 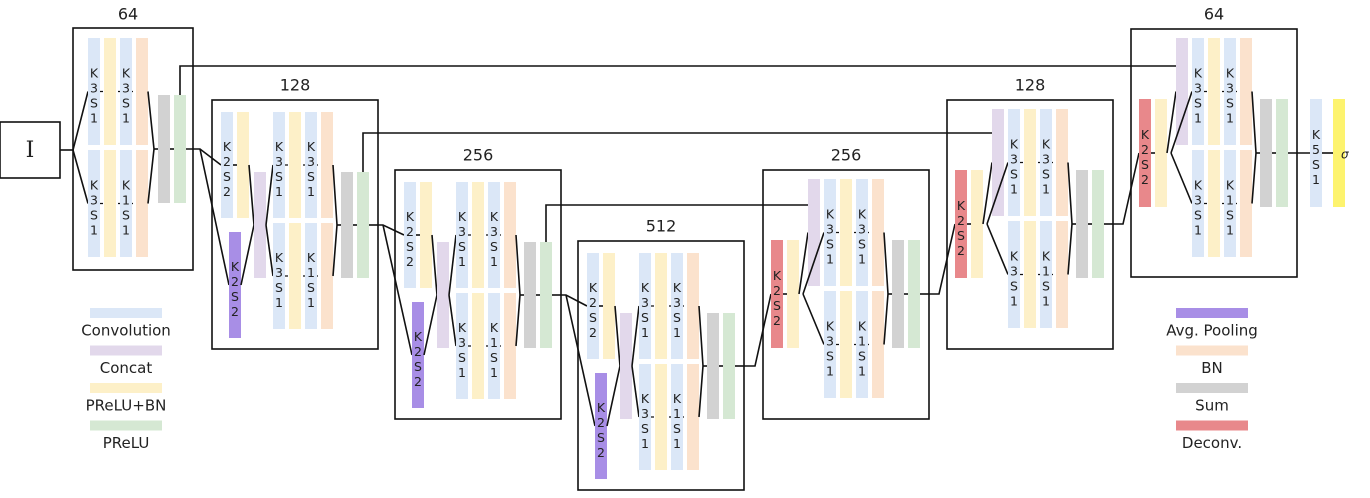 What do you see at coordinates (846, 155) in the screenshot?
I see `block-title: 256` at bounding box center [846, 155].